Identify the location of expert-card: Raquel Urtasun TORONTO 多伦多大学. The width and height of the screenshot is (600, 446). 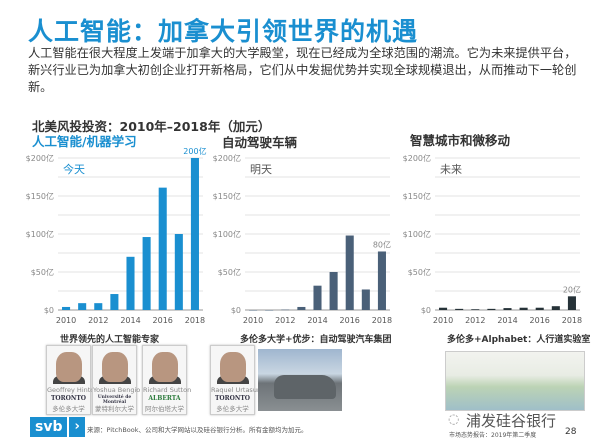
(235, 380).